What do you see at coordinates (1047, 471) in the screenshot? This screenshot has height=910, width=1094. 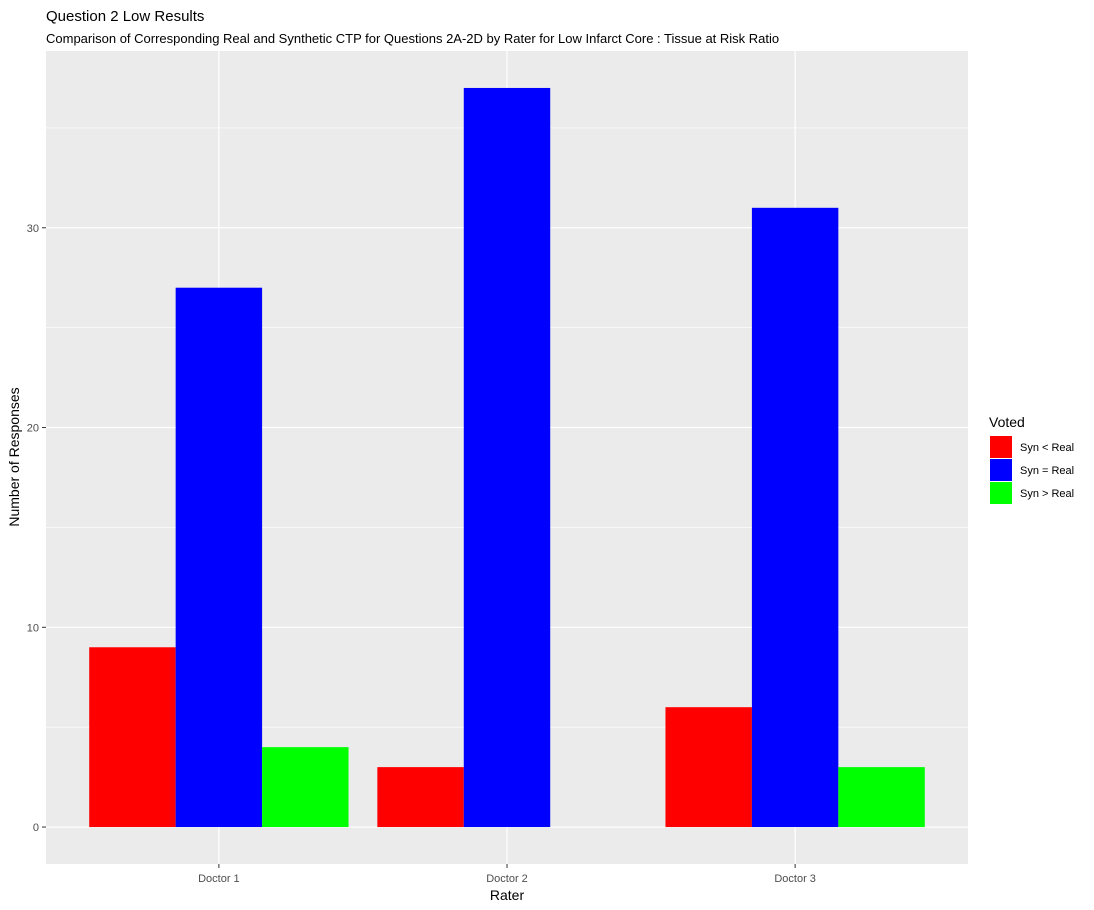 I see `legend-label: Syn = Real` at bounding box center [1047, 471].